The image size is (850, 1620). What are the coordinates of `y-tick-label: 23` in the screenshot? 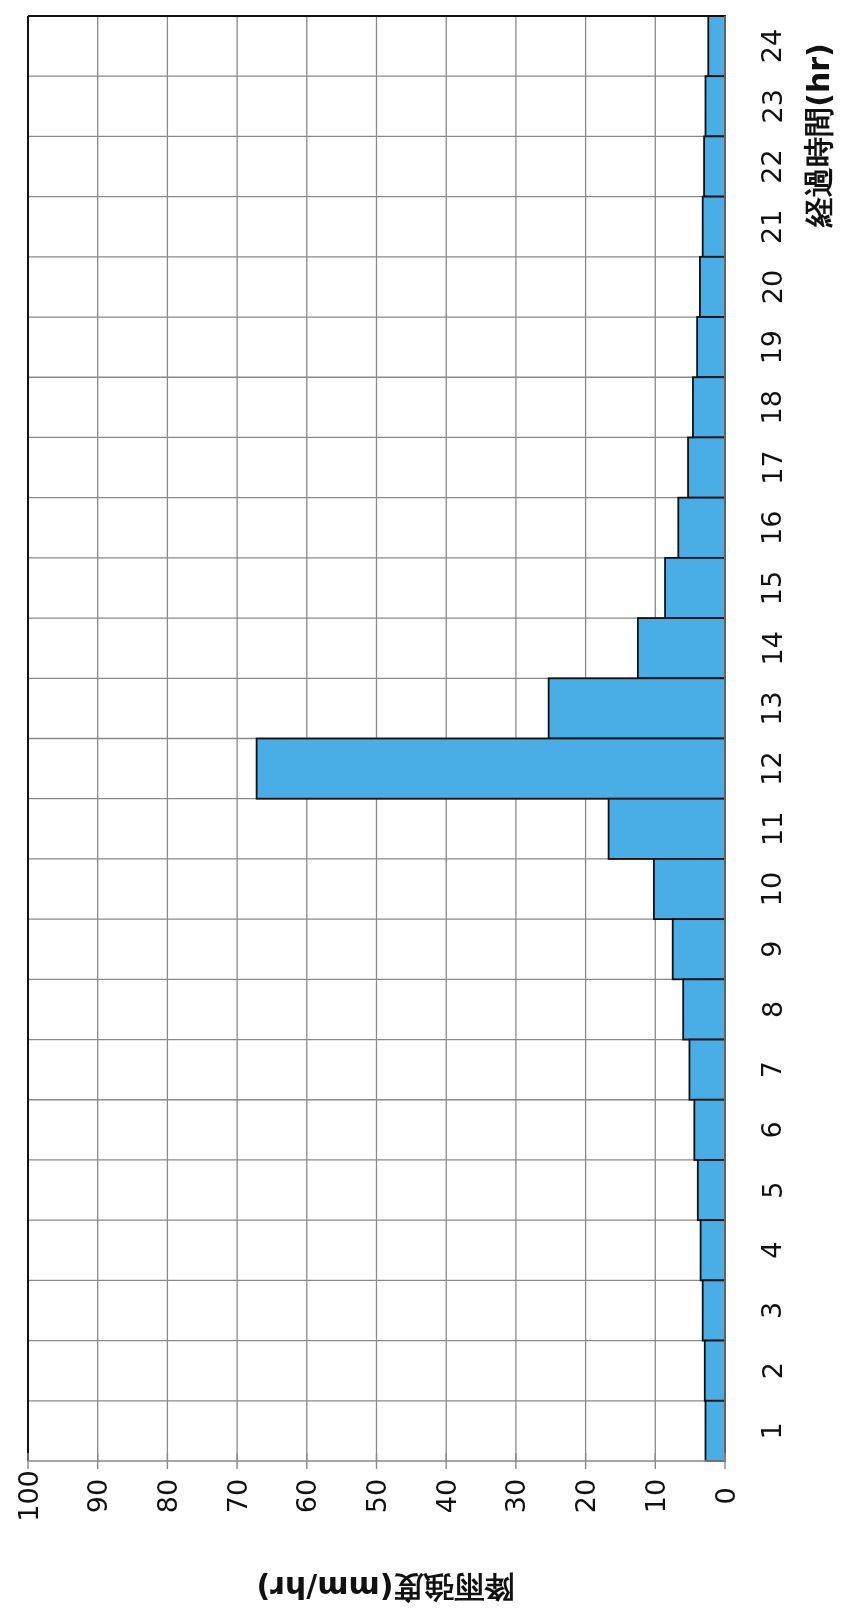 It's located at (772, 106).